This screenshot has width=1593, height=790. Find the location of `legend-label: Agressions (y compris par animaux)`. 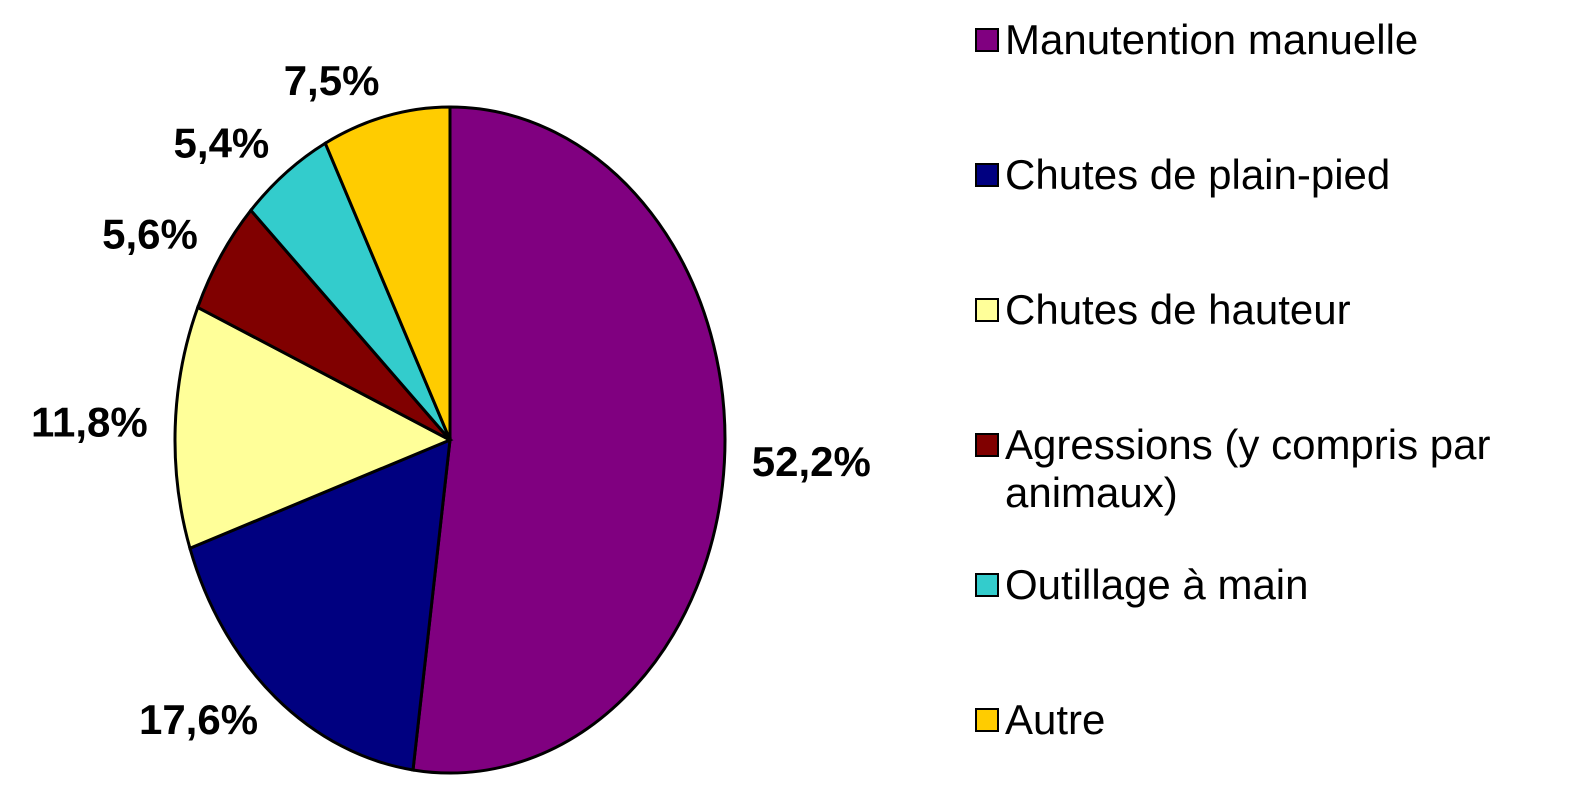

legend-label: Agressions (y compris par animaux) is located at coordinates (1248, 468).